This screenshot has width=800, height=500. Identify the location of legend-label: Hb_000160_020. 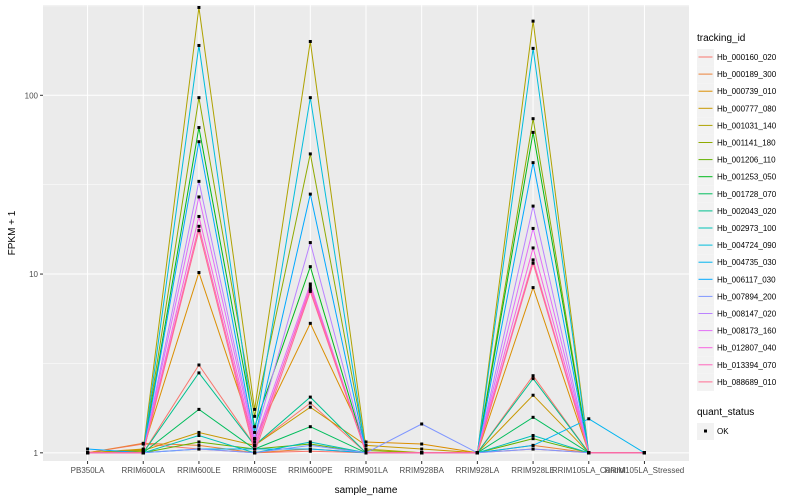
(747, 57).